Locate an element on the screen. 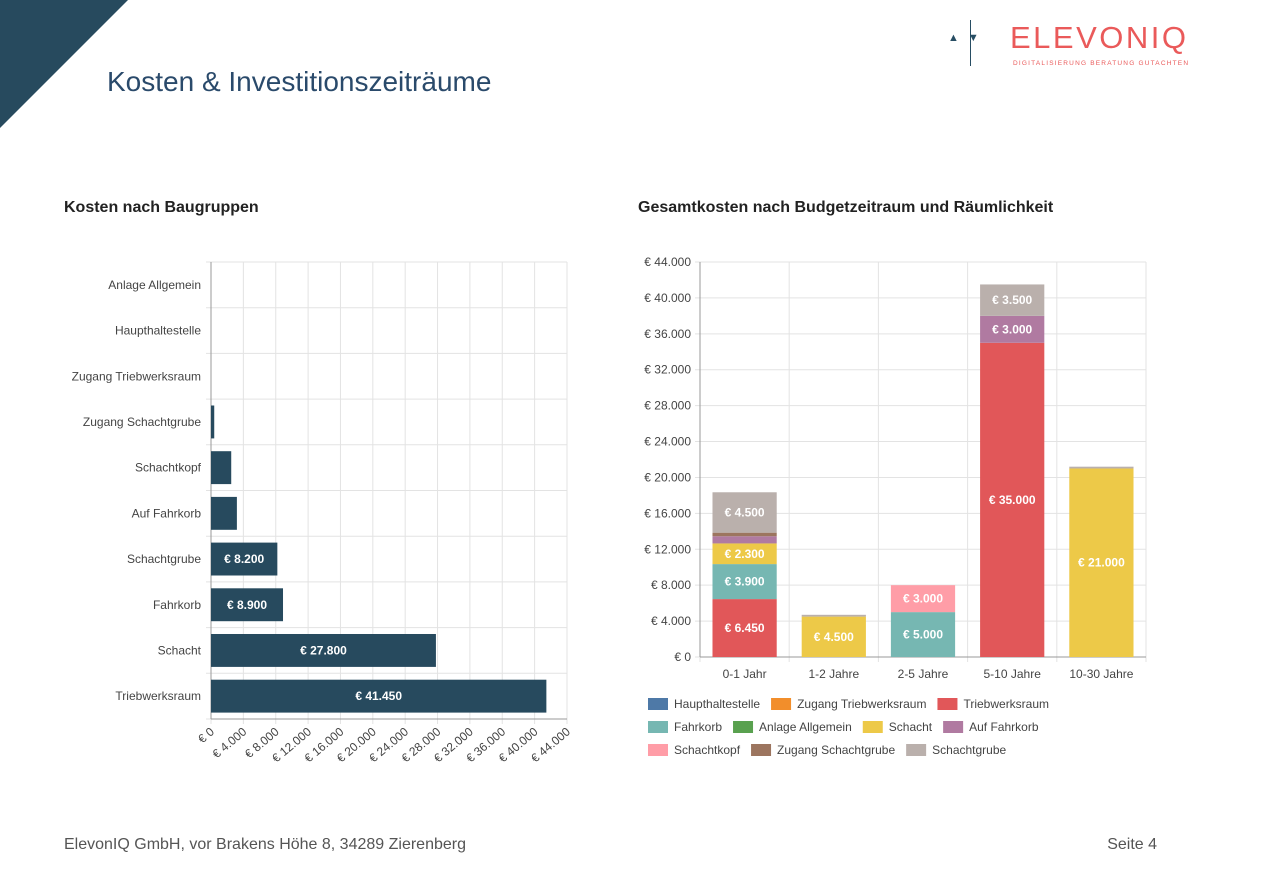  stack-y-tick-label: € 0 is located at coordinates (682, 657).